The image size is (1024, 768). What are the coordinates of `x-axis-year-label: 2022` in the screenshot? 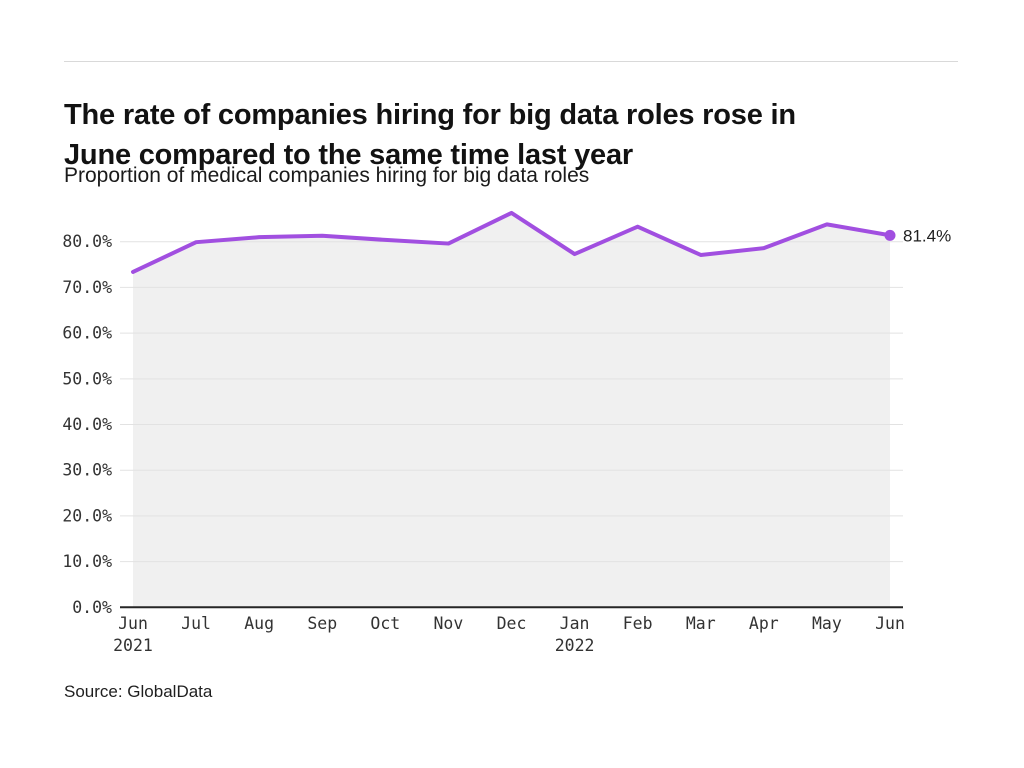 It's located at (575, 645).